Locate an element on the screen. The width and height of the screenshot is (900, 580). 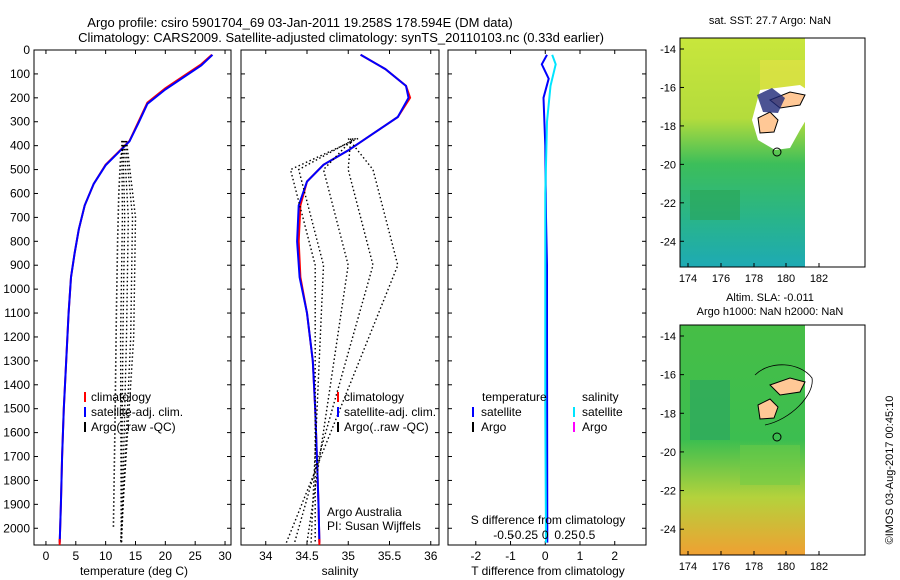
x-tick-label: 35 is located at coordinates (349, 556).